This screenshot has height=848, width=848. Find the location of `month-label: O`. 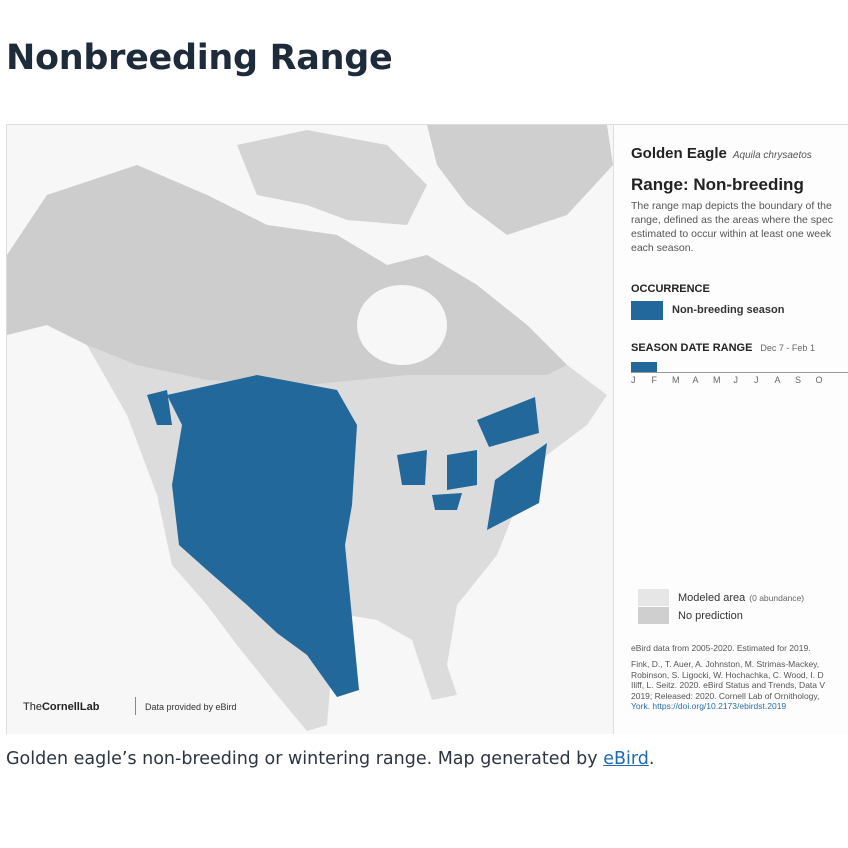

month-label: O is located at coordinates (819, 380).